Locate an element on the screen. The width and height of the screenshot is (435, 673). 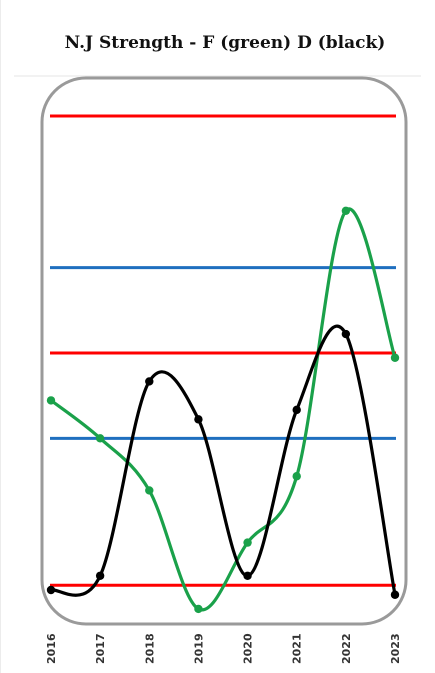
series-2-point-2016 is located at coordinates (51, 590).